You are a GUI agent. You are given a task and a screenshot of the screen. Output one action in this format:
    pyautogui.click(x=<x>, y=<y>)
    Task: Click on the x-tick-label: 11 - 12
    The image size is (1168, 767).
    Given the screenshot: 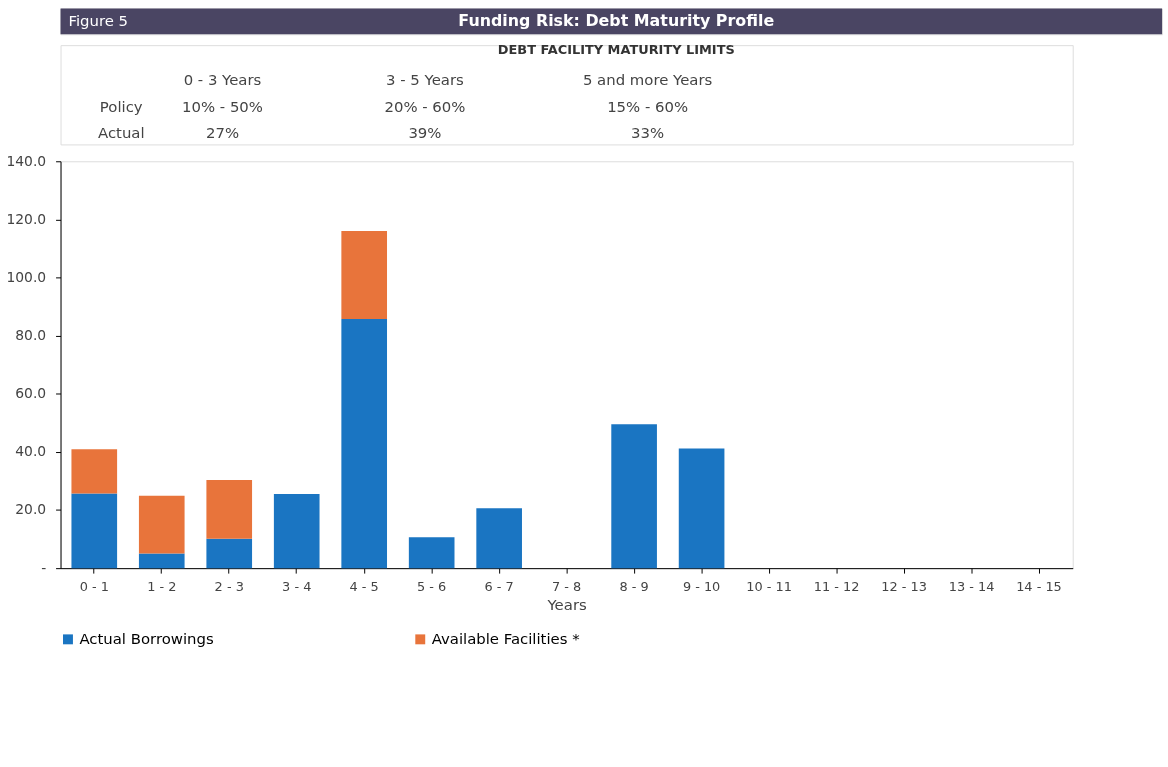 What is the action you would take?
    pyautogui.click(x=836, y=587)
    